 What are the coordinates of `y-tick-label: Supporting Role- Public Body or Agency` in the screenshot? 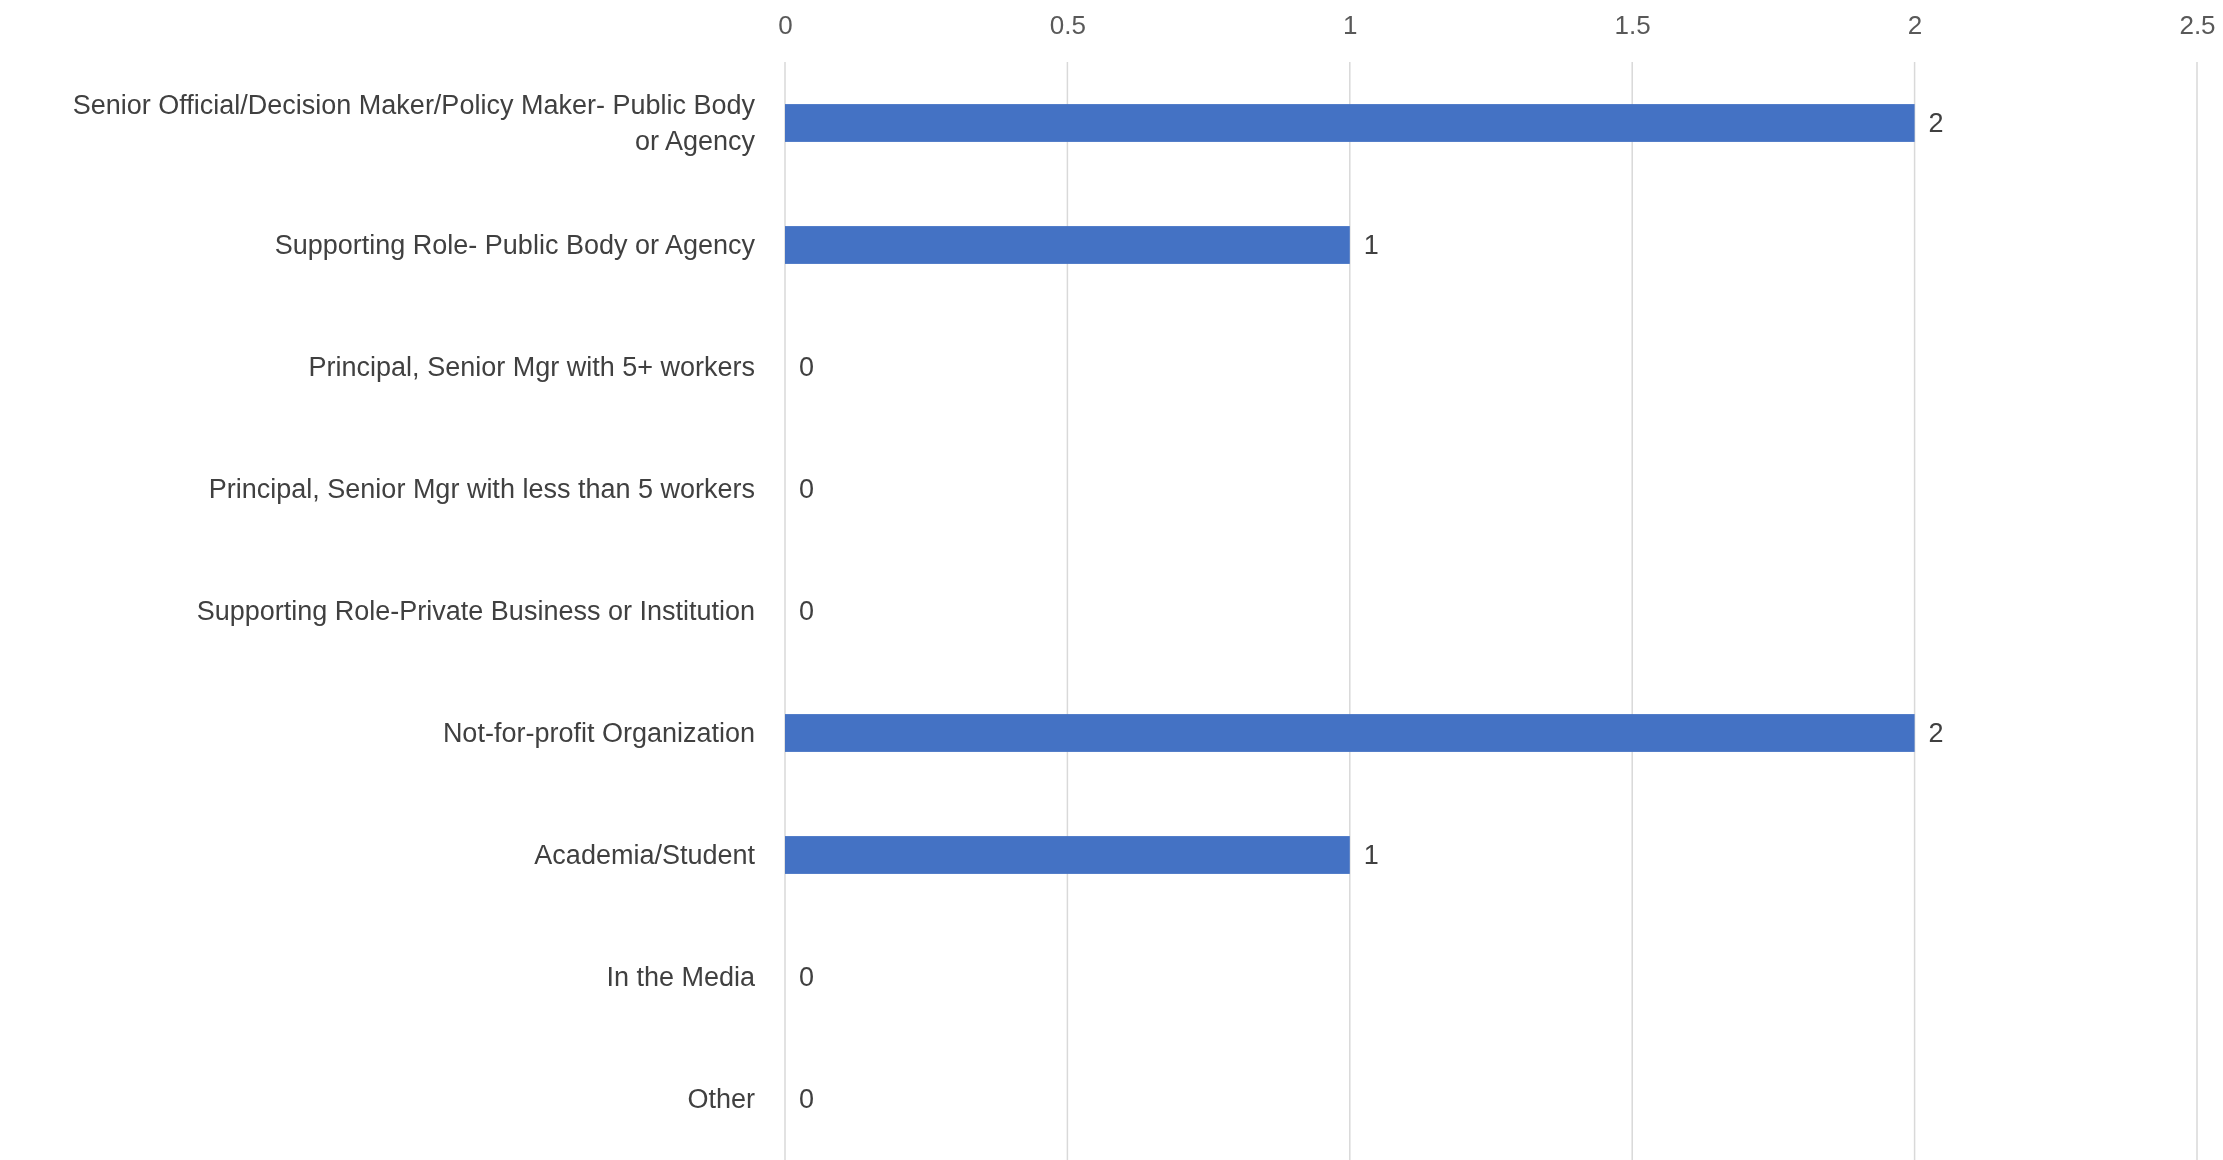 It's located at (515, 245).